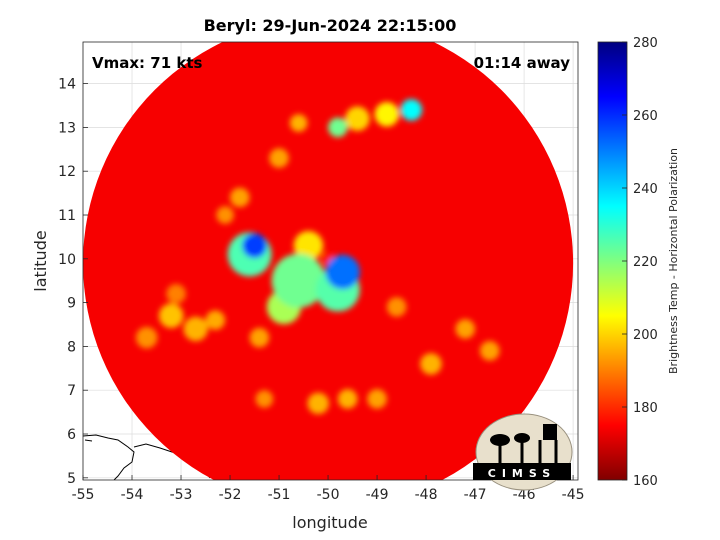 The width and height of the screenshot is (720, 540). I want to click on x-axis-label: longitude, so click(329, 522).